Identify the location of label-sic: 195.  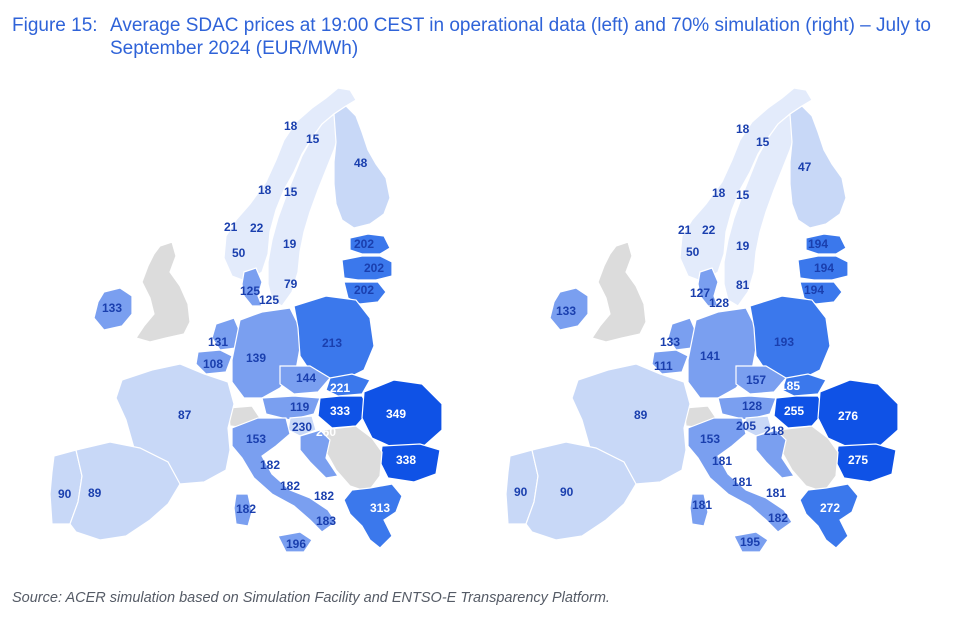
(750, 542).